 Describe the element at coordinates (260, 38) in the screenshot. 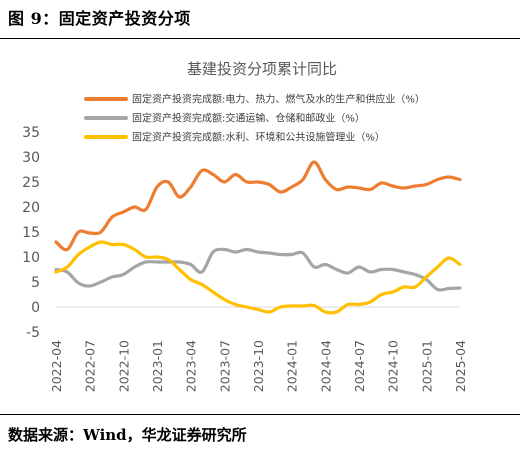

I see `top-divider` at that location.